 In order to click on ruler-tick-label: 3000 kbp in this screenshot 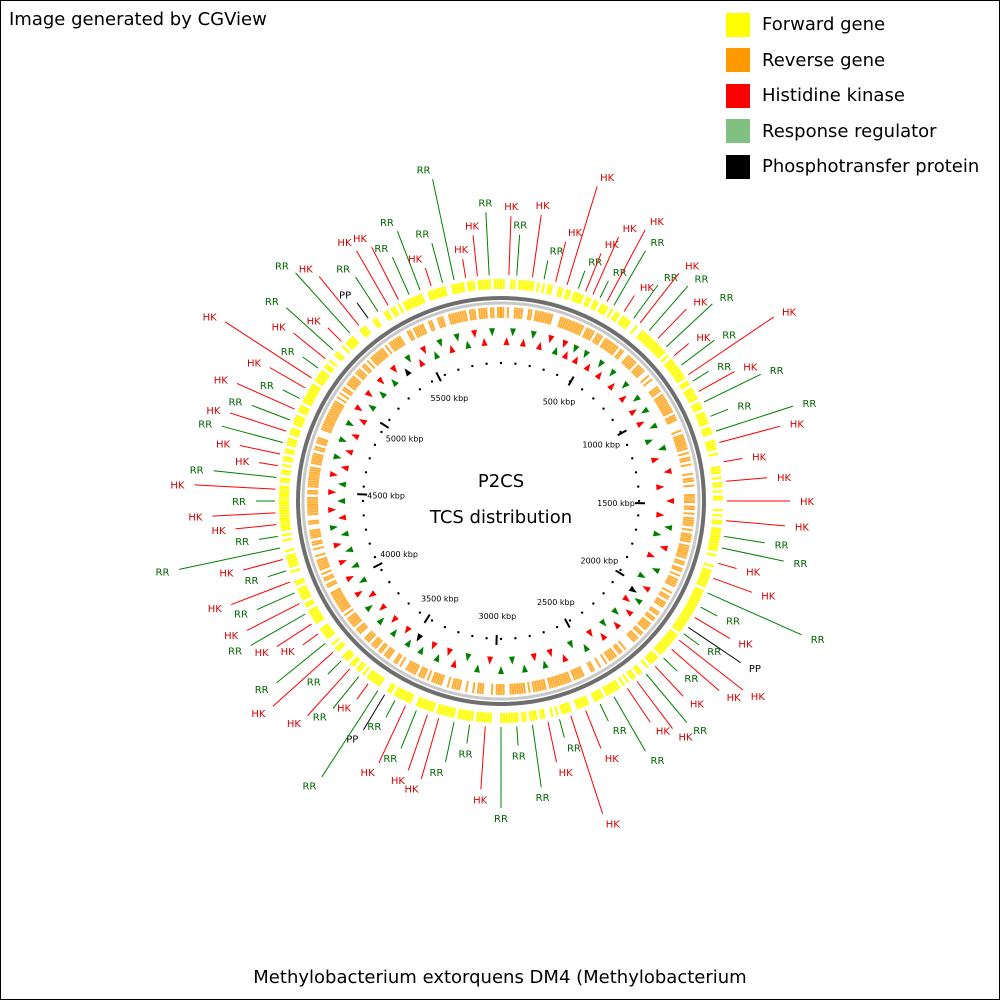, I will do `click(497, 616)`.